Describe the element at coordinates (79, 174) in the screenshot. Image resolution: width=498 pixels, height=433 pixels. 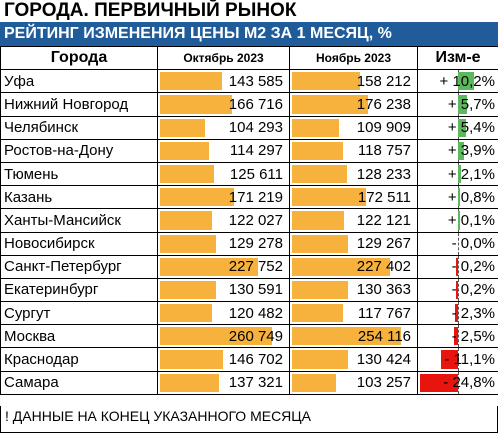
I see `city-name-cell: Тюмень` at that location.